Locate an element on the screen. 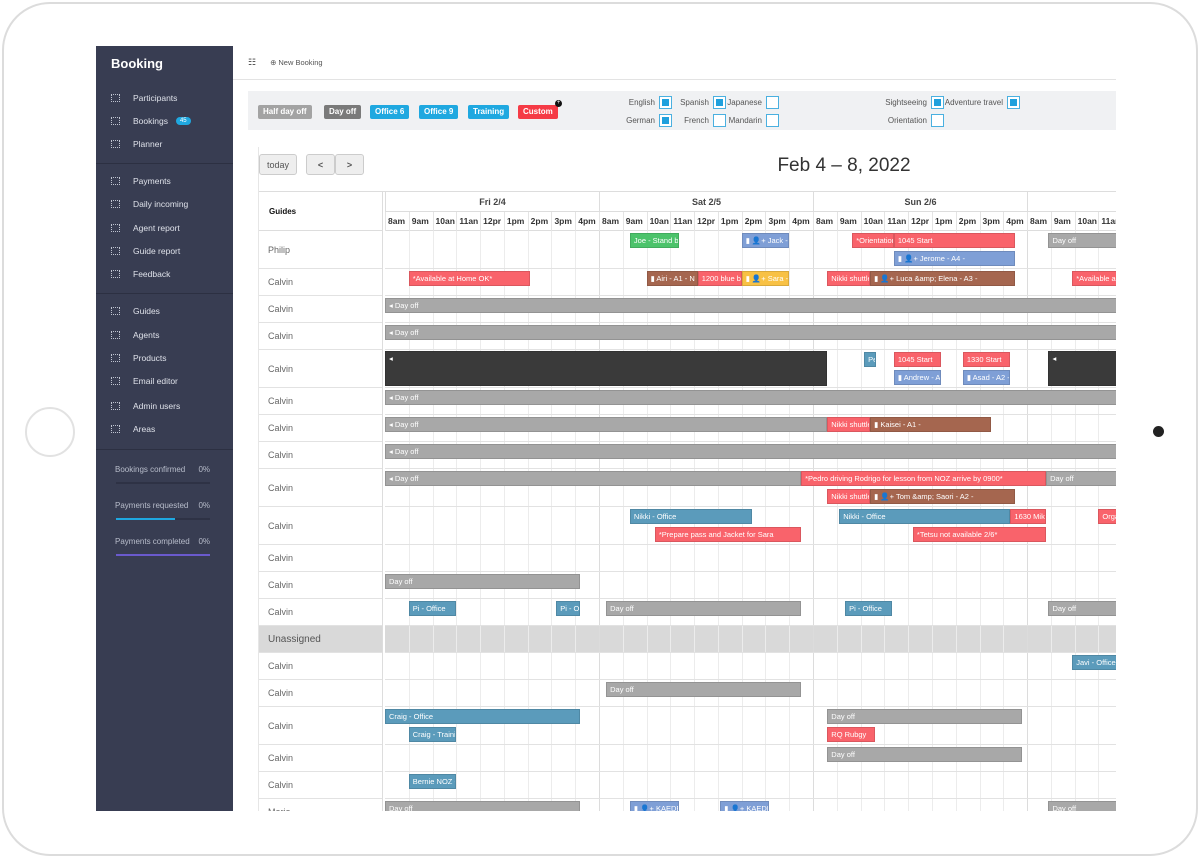 This screenshot has height=858, width=1200. event-bar: ▮ Kaisei - A1 - is located at coordinates (931, 424).